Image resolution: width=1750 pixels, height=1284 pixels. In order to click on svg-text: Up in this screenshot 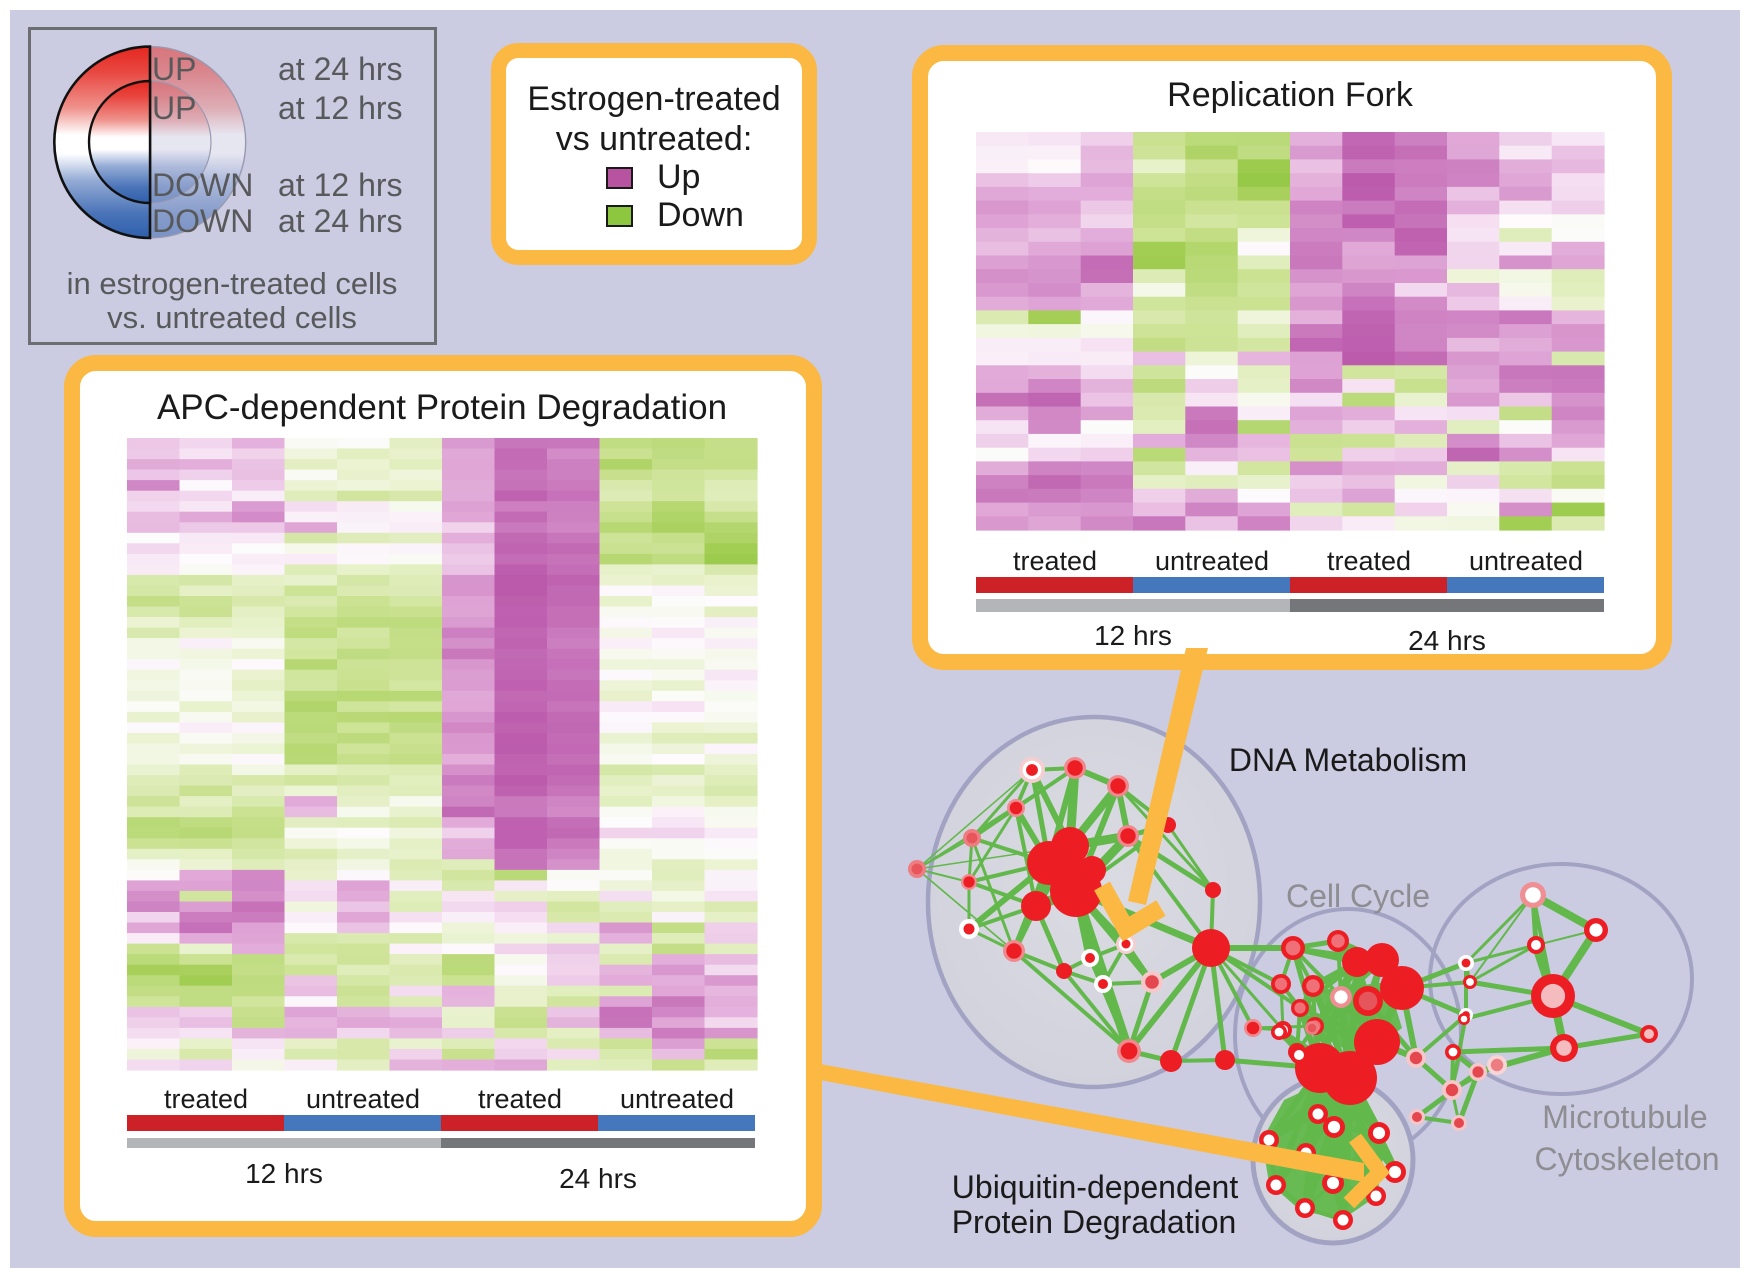, I will do `click(678, 177)`.